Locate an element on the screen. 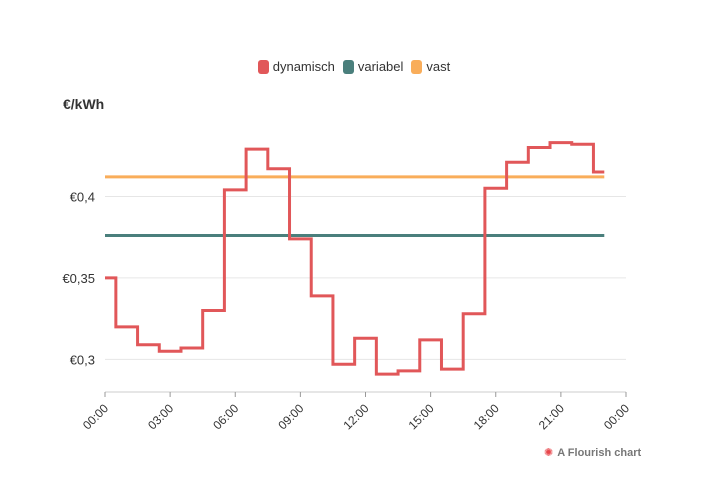 Image resolution: width=708 pixels, height=497 pixels. legend-swatch-dynamisch is located at coordinates (263, 66).